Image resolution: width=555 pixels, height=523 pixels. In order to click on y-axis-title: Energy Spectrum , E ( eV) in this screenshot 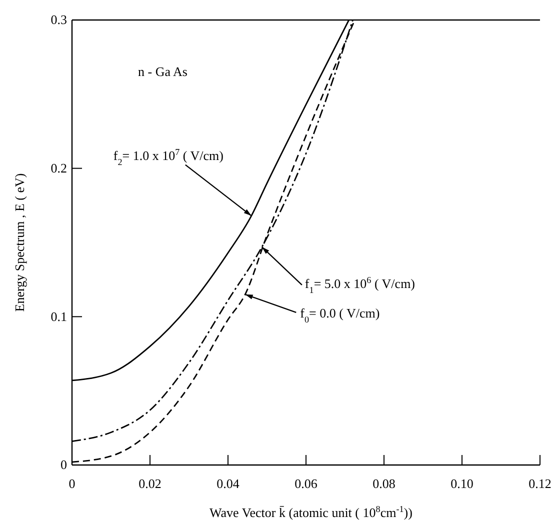, I will do `click(19, 242)`.